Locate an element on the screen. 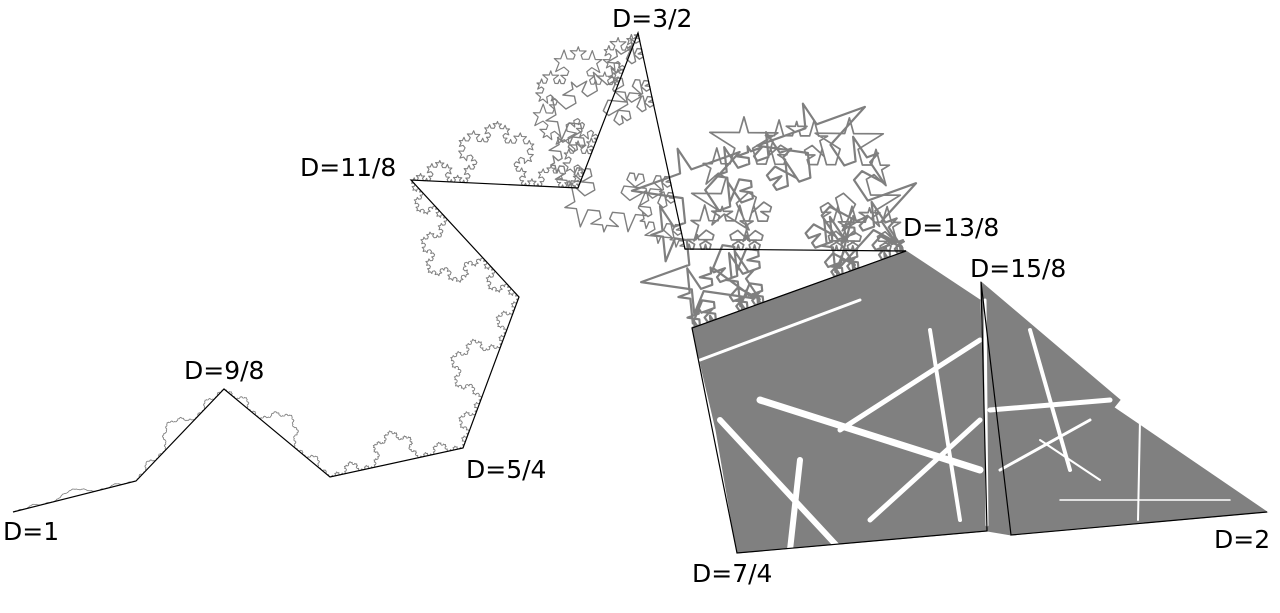 The image size is (1280, 613). fractal-curve-d9-8b is located at coordinates (277, 433).